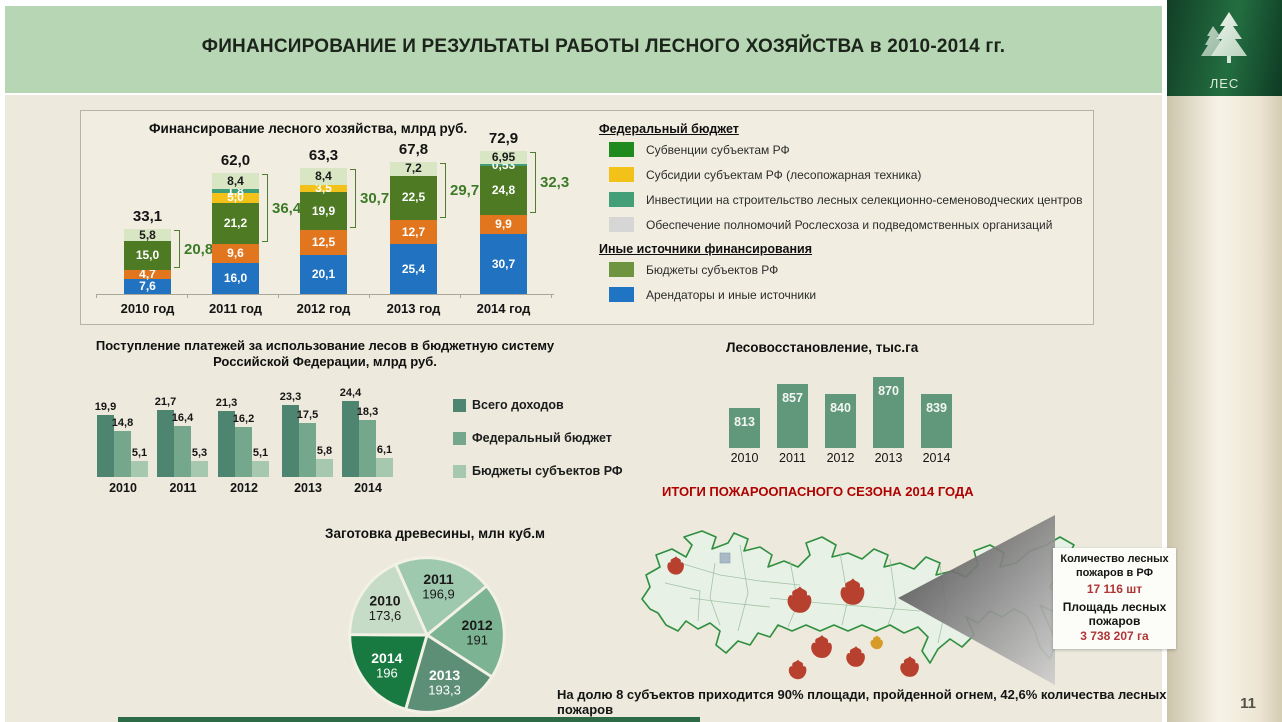 This screenshot has width=1282, height=722. What do you see at coordinates (1114, 614) in the screenshot?
I see `fire-area-label: Площадь лесных пожаров` at bounding box center [1114, 614].